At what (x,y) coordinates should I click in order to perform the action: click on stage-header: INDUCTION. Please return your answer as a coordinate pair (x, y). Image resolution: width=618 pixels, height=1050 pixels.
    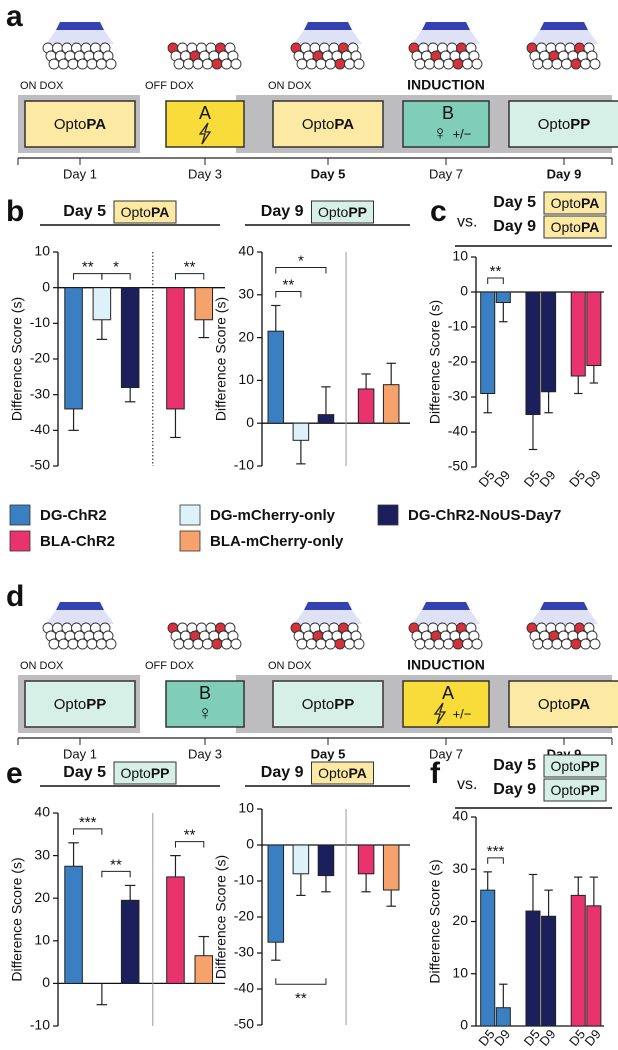
    Looking at the image, I should click on (446, 85).